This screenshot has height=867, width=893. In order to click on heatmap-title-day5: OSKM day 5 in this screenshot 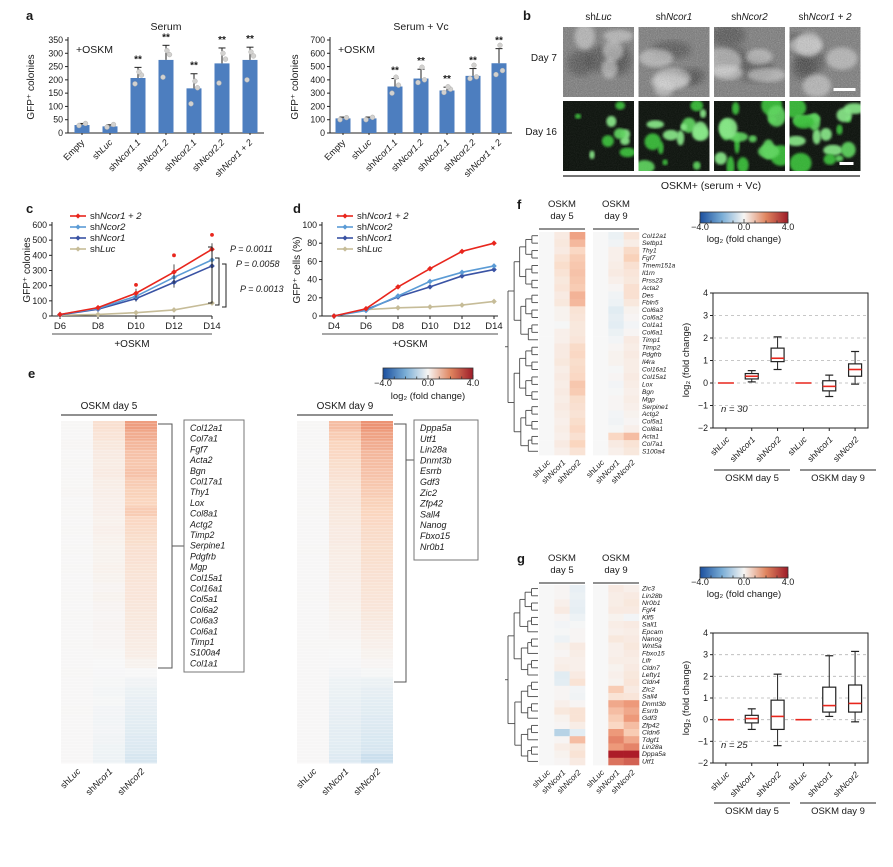, I will do `click(109, 406)`.